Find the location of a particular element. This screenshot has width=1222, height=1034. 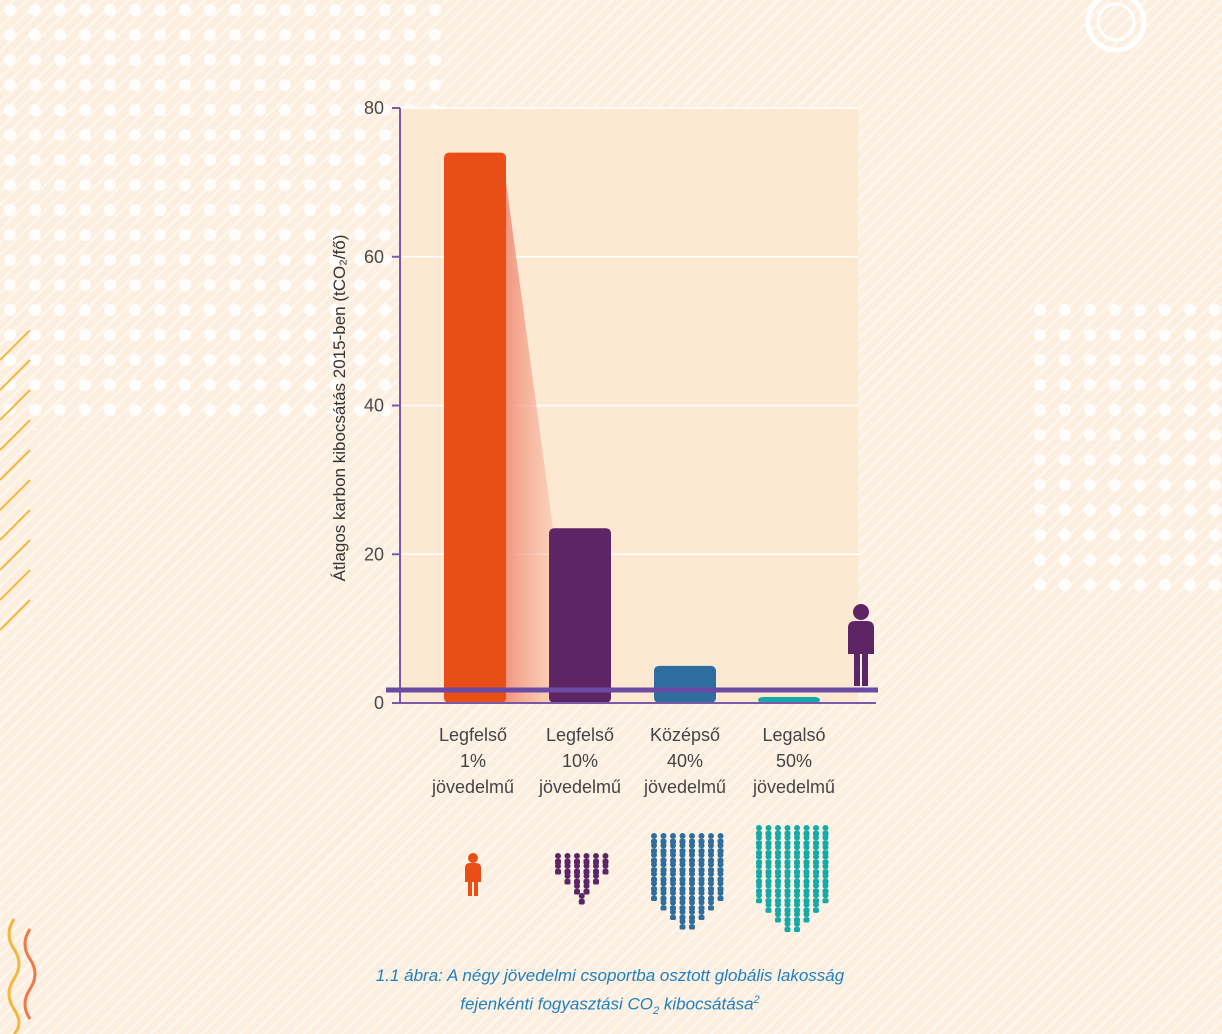

category-label-top-10: Legfelső 10% jövedelmű is located at coordinates (580, 761).